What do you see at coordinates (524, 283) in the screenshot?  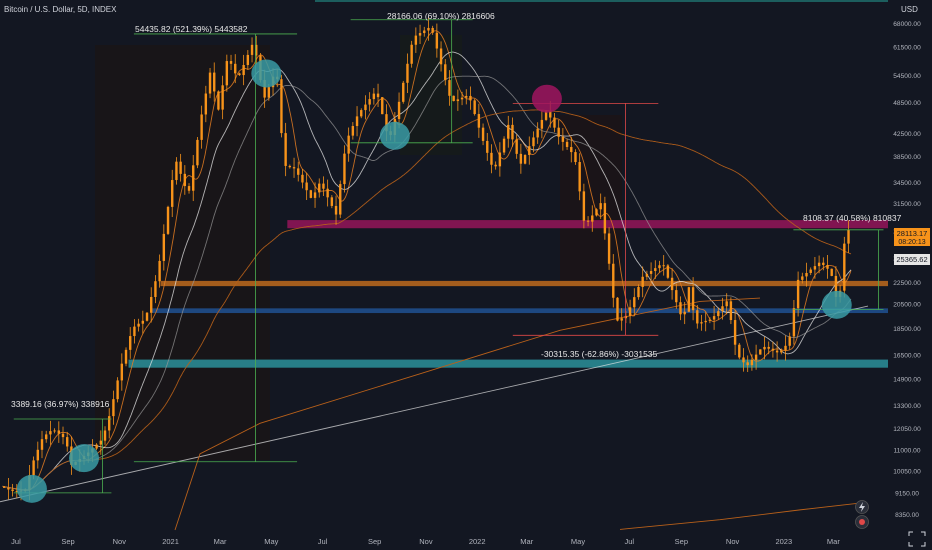 I see `zone-orange` at bounding box center [524, 283].